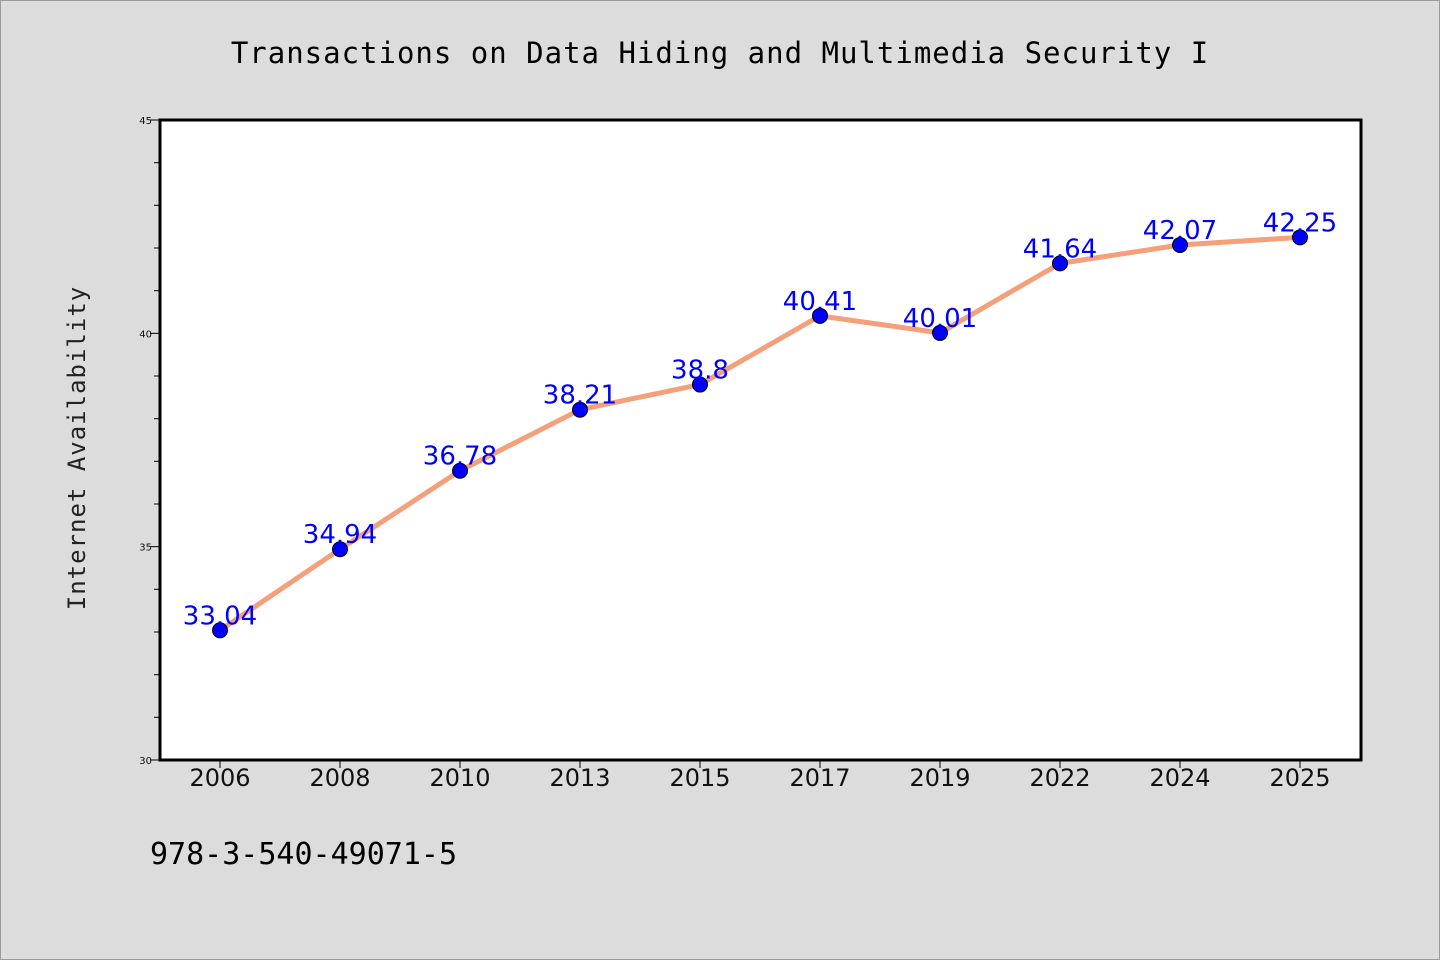 The height and width of the screenshot is (960, 1440). Describe the element at coordinates (303, 854) in the screenshot. I see `footer-isbn: 978-3-540-49071-5` at that location.